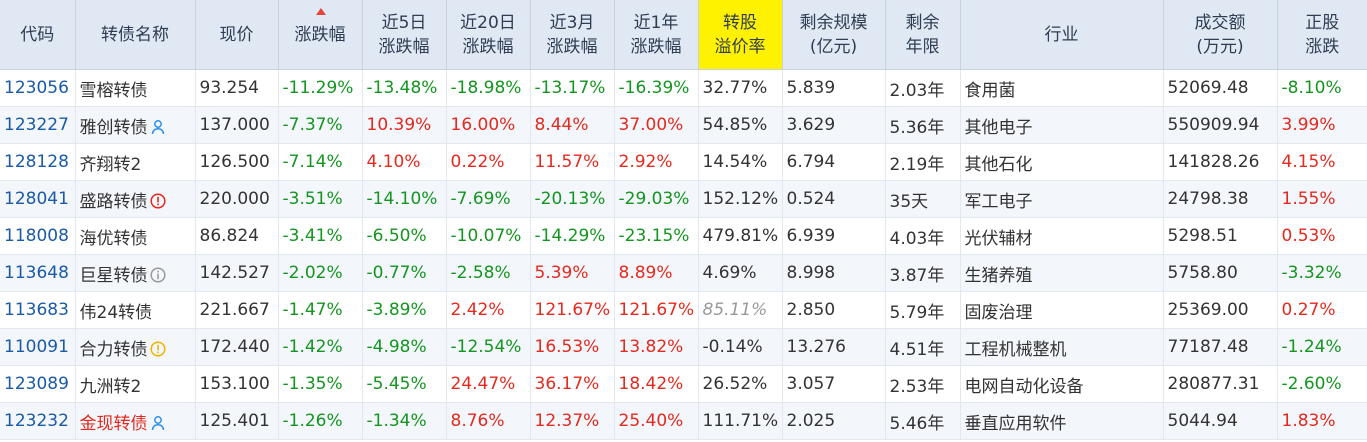 This screenshot has height=442, width=1367. What do you see at coordinates (740, 35) in the screenshot?
I see `column-header-premium: 转股 溢价率` at bounding box center [740, 35].